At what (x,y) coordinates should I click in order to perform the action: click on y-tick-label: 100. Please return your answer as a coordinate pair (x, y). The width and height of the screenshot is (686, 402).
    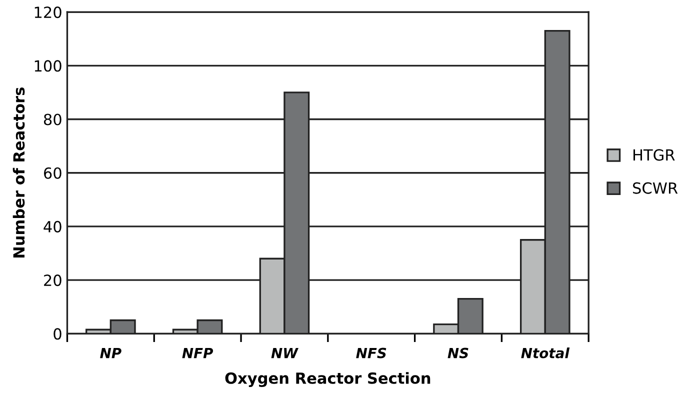
    Looking at the image, I should click on (48, 66).